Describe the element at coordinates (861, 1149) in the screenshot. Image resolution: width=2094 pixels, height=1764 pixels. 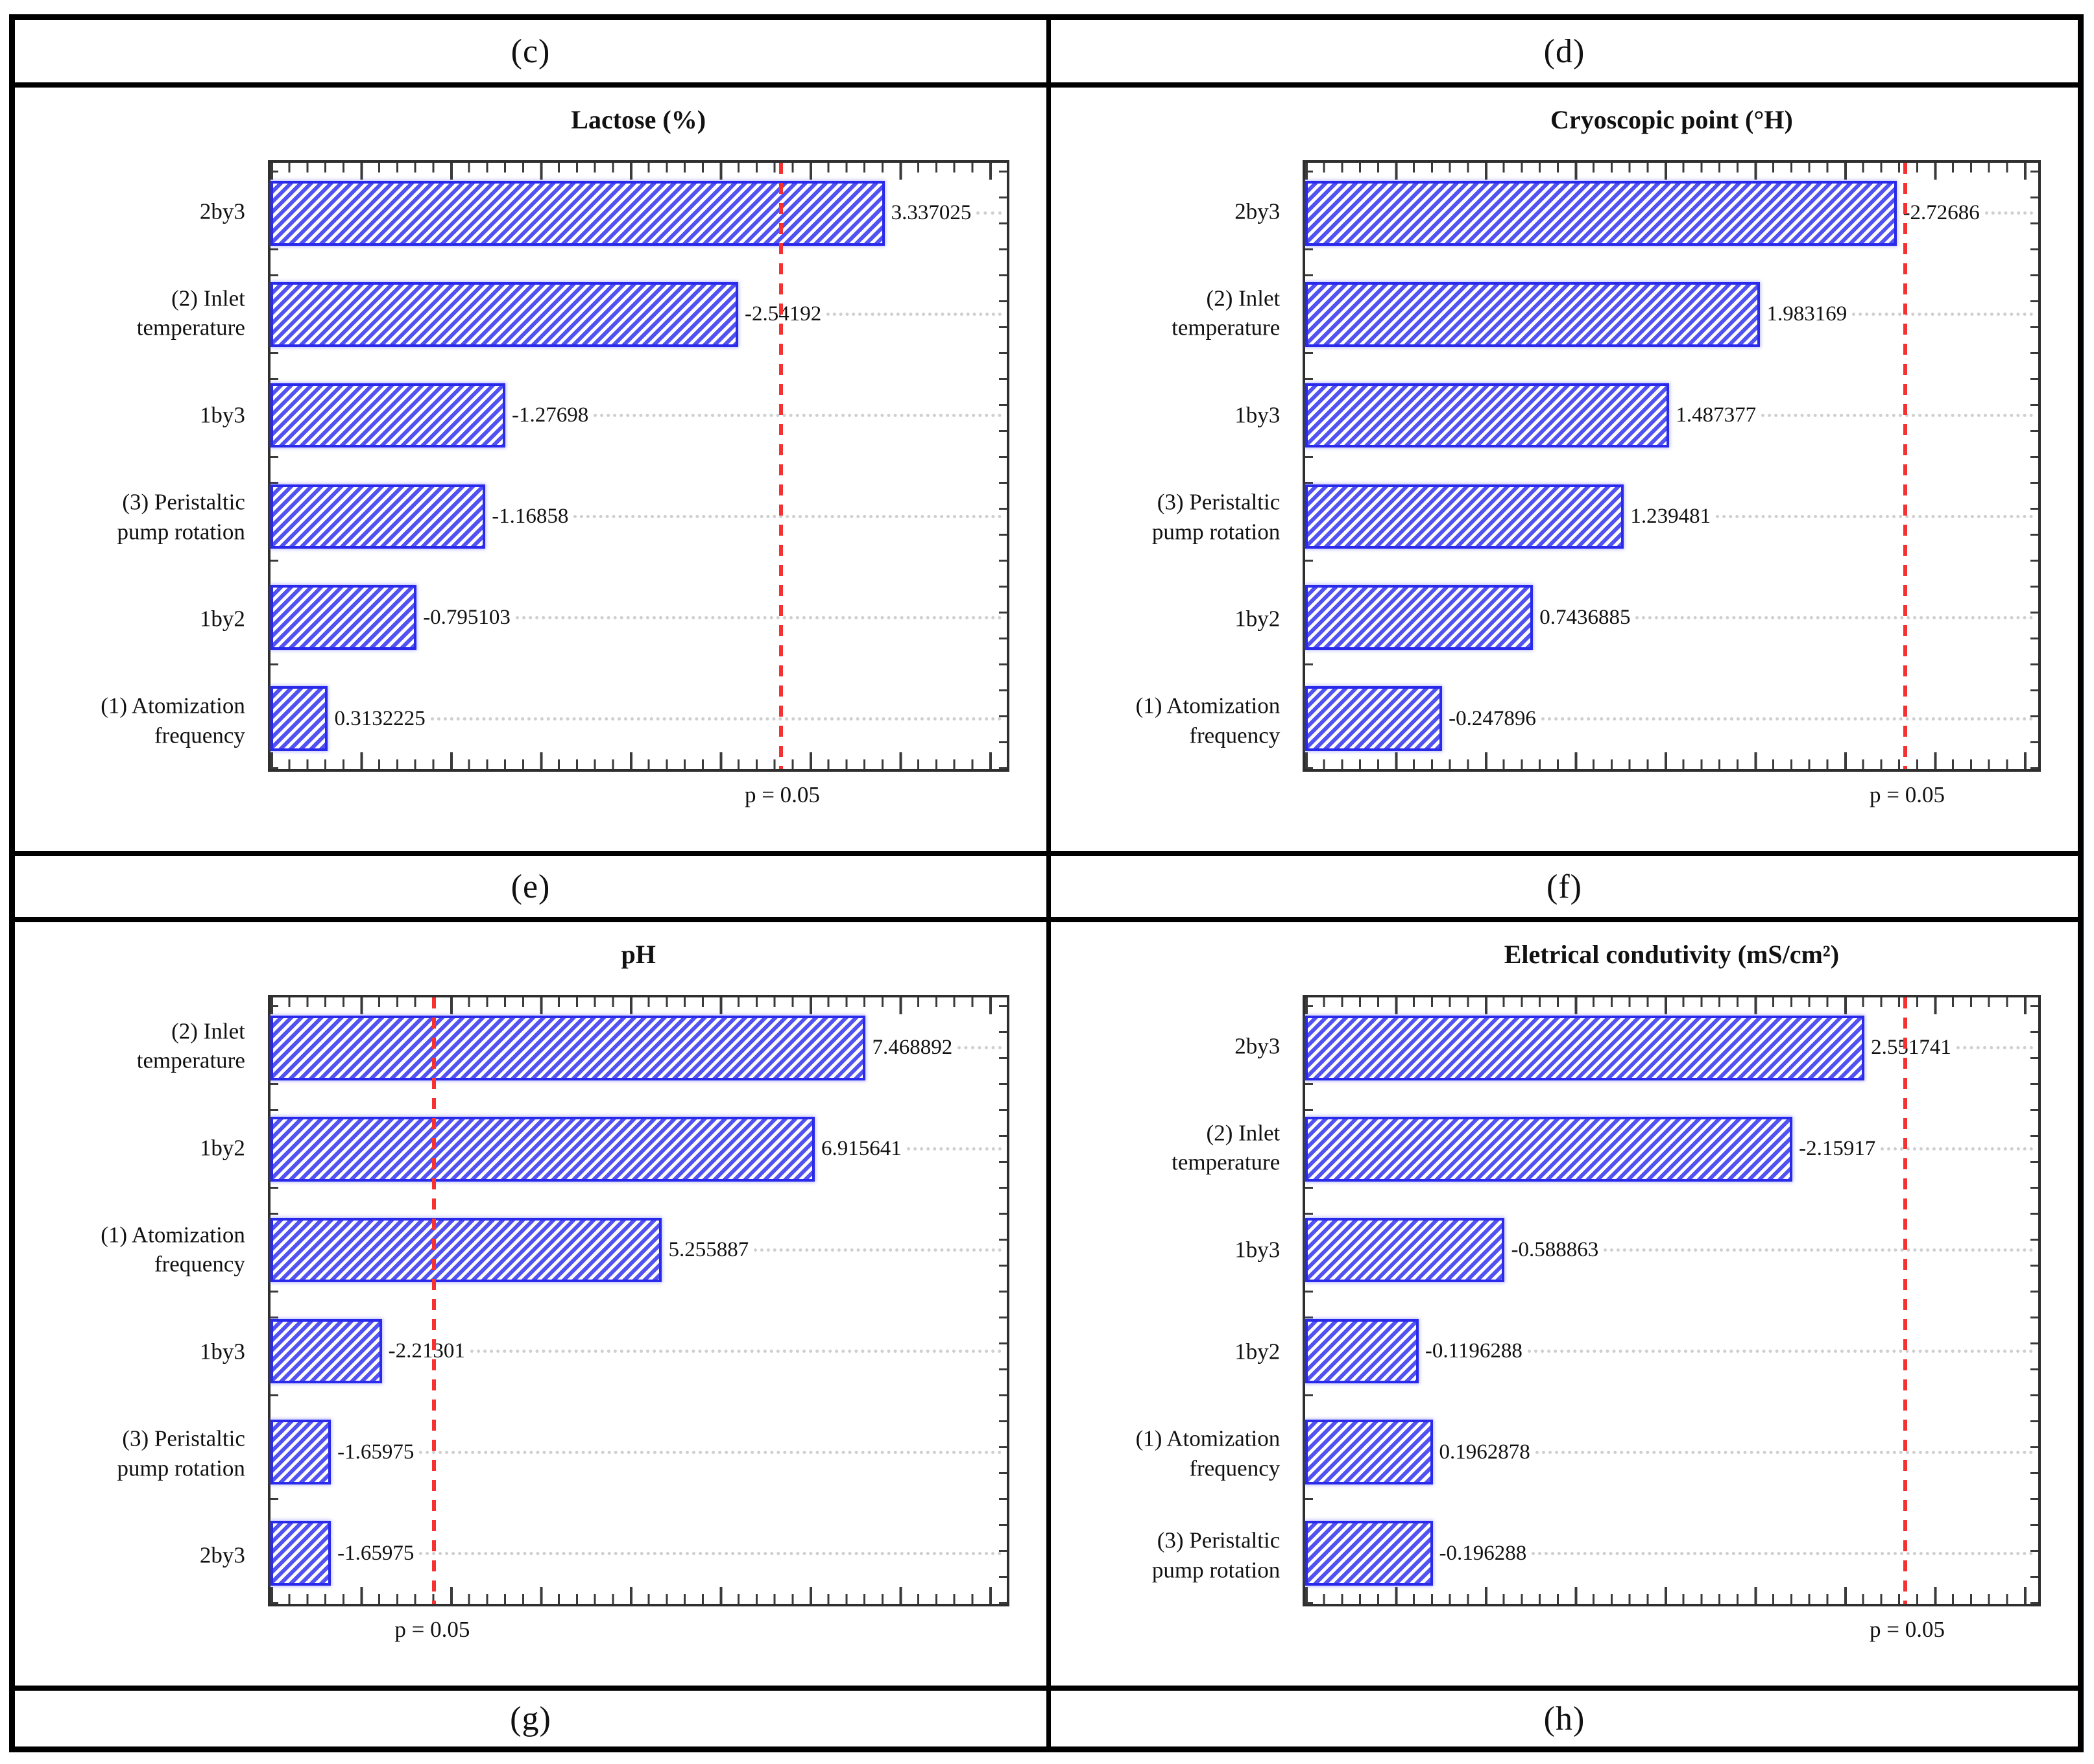
I see `effect-value-label: 6.915641` at that location.